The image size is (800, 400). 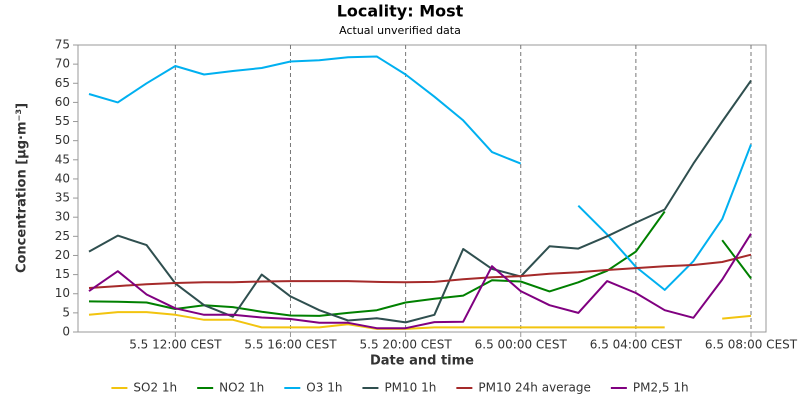 I want to click on y-tick-label: 5, so click(x=66, y=312).